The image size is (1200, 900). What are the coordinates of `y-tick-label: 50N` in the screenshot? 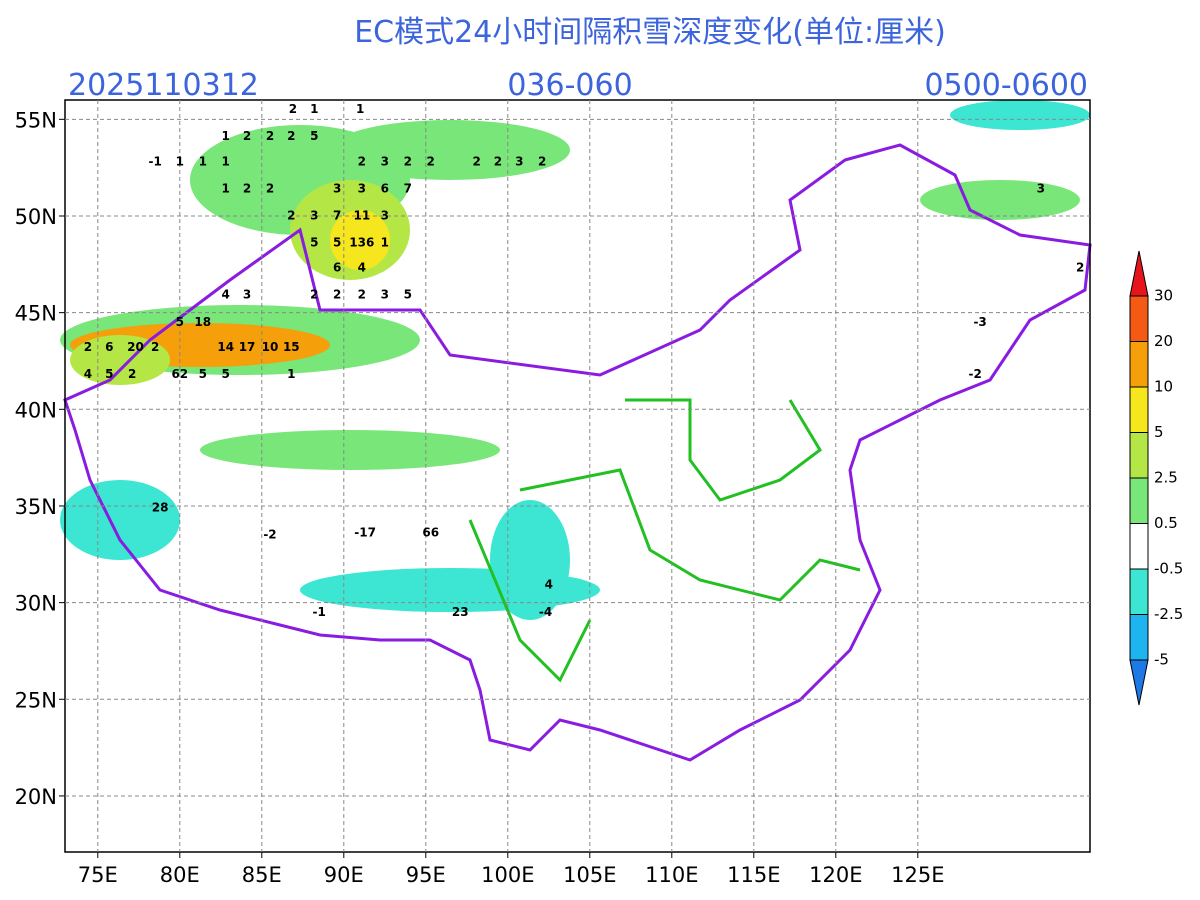 It's located at (36, 217).